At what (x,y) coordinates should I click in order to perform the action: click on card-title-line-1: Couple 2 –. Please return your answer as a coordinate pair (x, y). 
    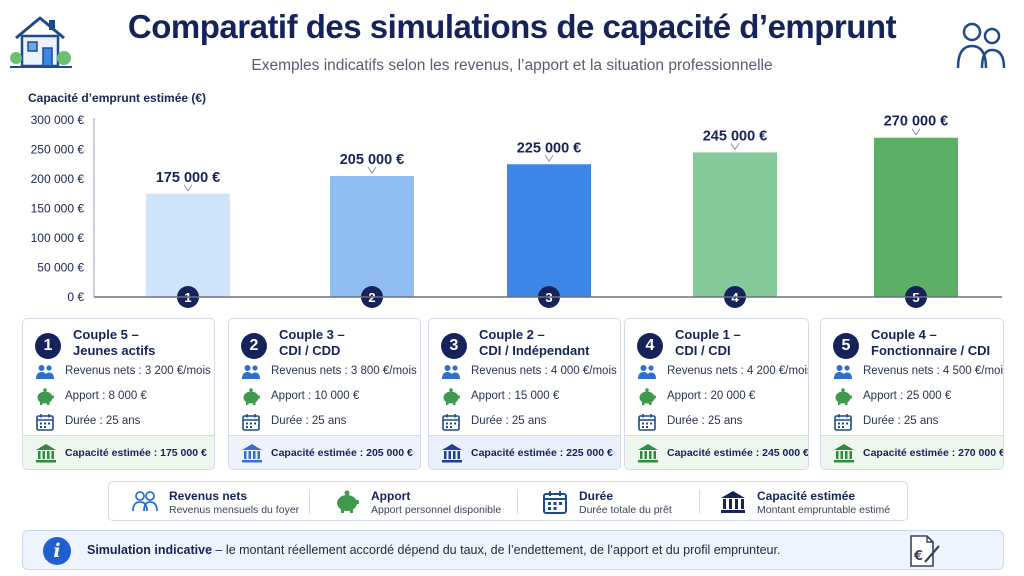
    Looking at the image, I should click on (512, 334).